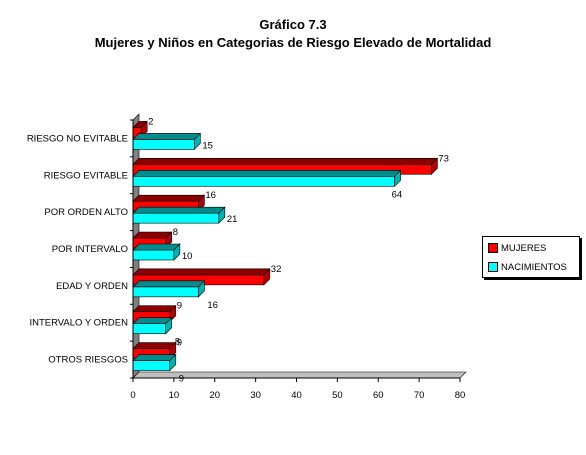  I want to click on legend-item-mujeres: MUJERES, so click(517, 248).